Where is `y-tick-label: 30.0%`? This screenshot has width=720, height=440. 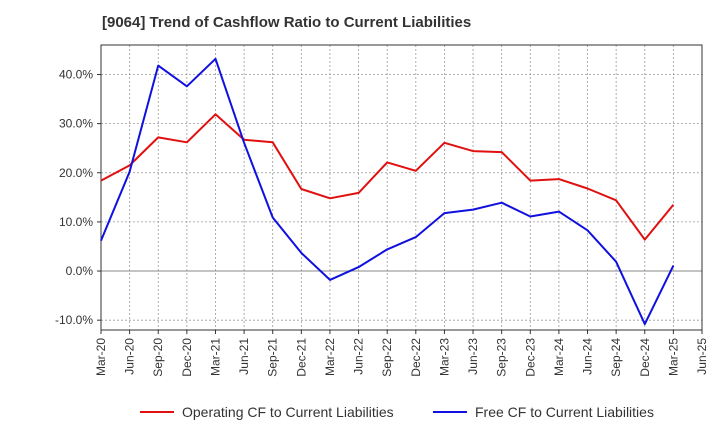 y-tick-label: 30.0% is located at coordinates (76, 124).